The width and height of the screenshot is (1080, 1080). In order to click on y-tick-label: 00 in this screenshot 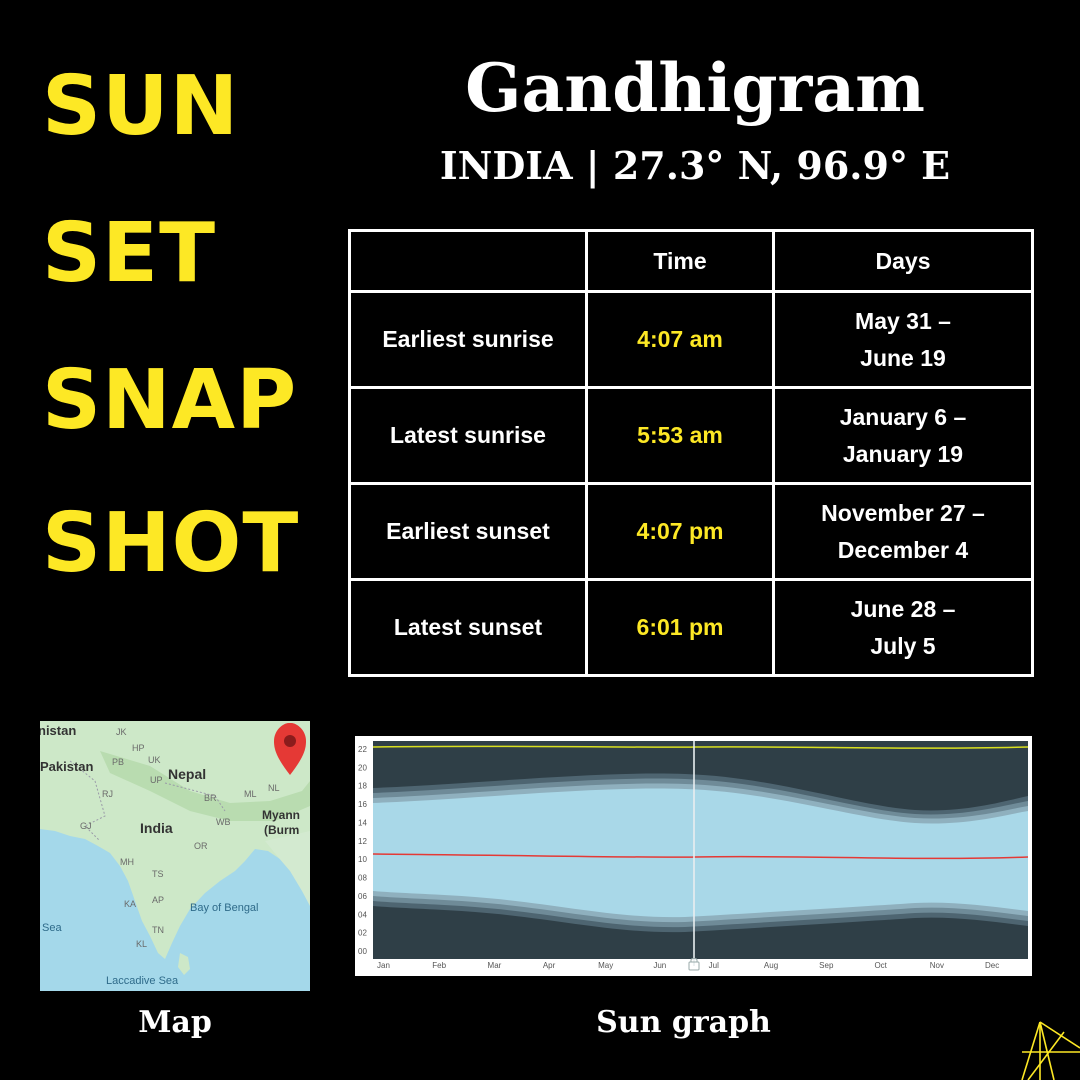, I will do `click(362, 951)`.